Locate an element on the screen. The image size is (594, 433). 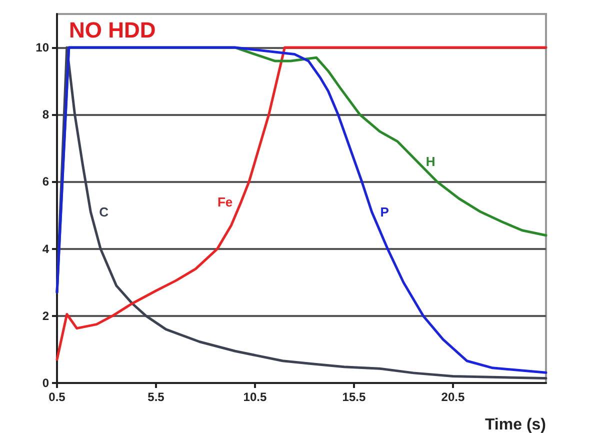
y-tick-label: 10 is located at coordinates (43, 47).